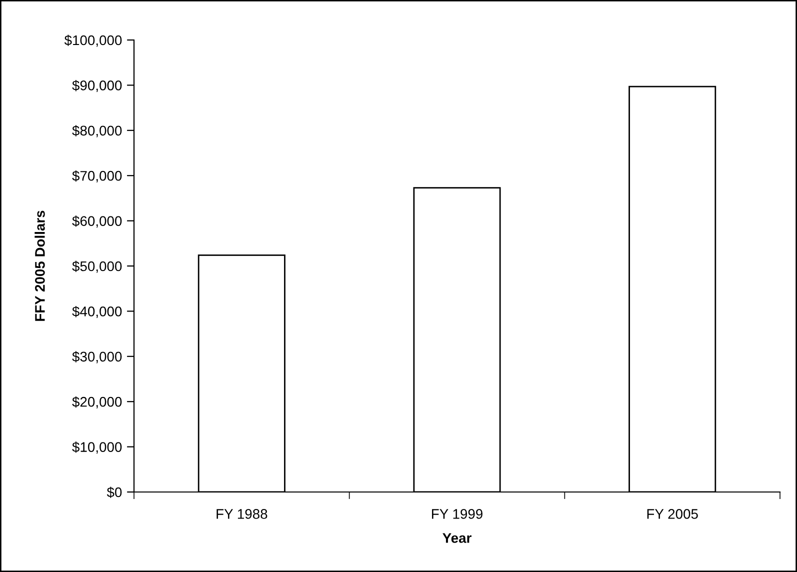 The width and height of the screenshot is (797, 572). What do you see at coordinates (97, 222) in the screenshot?
I see `y-tick-label: $60,000` at bounding box center [97, 222].